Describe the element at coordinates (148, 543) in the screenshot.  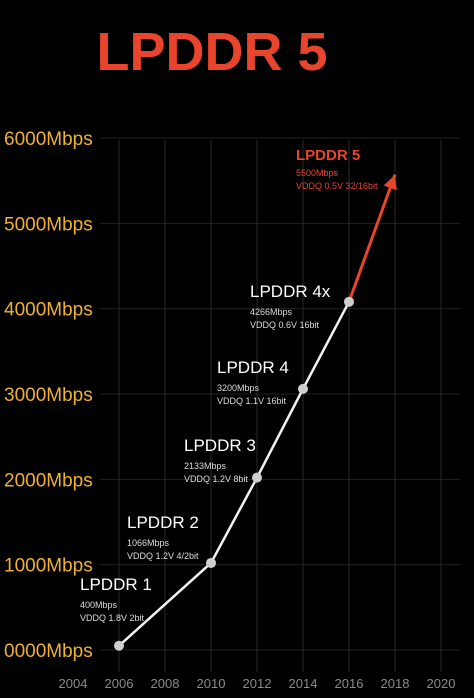
I see `annotation-text: 1066Mbps` at that location.